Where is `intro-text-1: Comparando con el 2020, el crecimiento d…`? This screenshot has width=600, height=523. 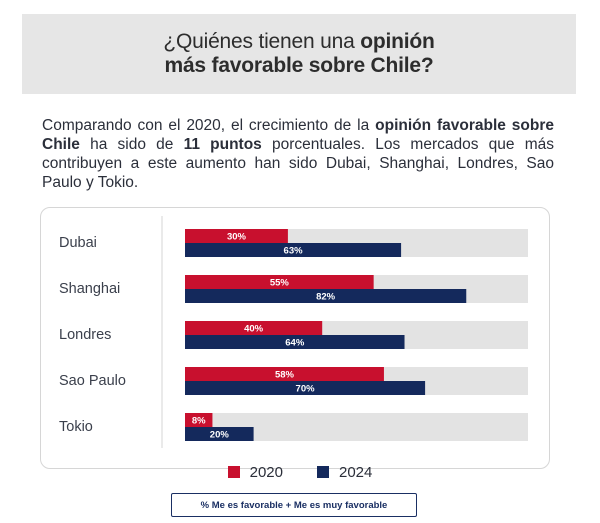
intro-text-1: Comparando con el 2020, el crecimiento d… is located at coordinates (209, 125).